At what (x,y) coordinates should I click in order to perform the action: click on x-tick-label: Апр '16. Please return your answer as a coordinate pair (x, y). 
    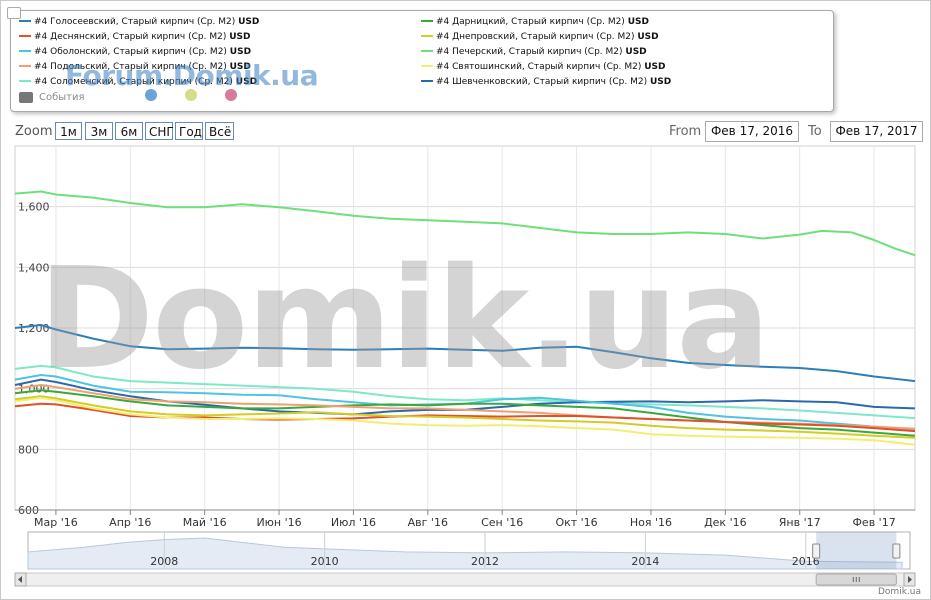
    Looking at the image, I should click on (130, 522).